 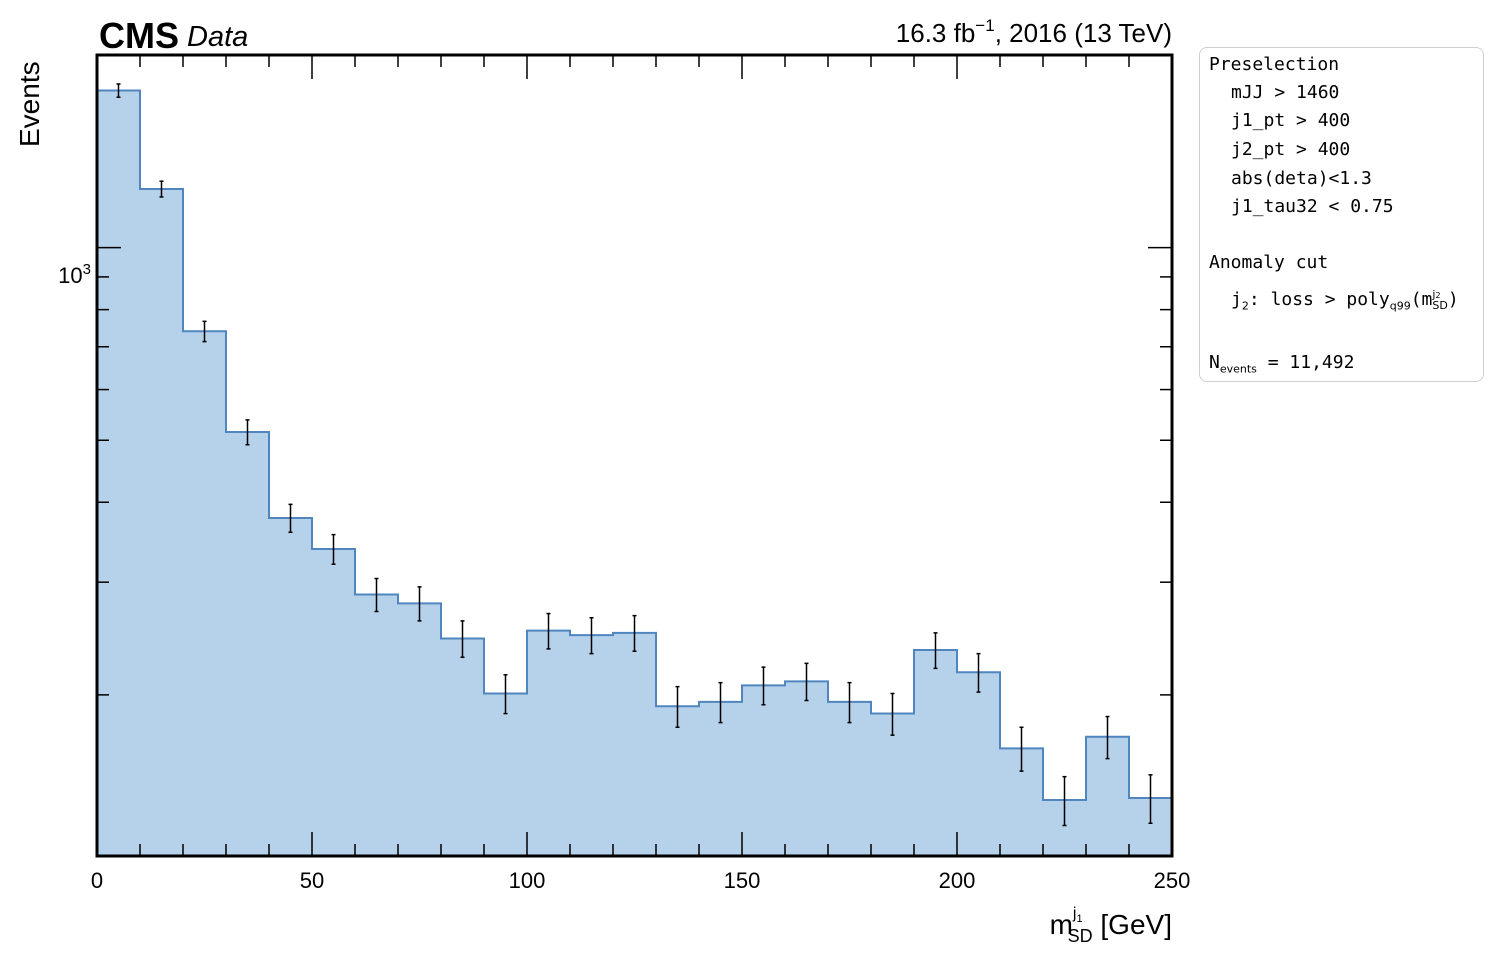 What do you see at coordinates (957, 880) in the screenshot?
I see `x-tick-label: 200` at bounding box center [957, 880].